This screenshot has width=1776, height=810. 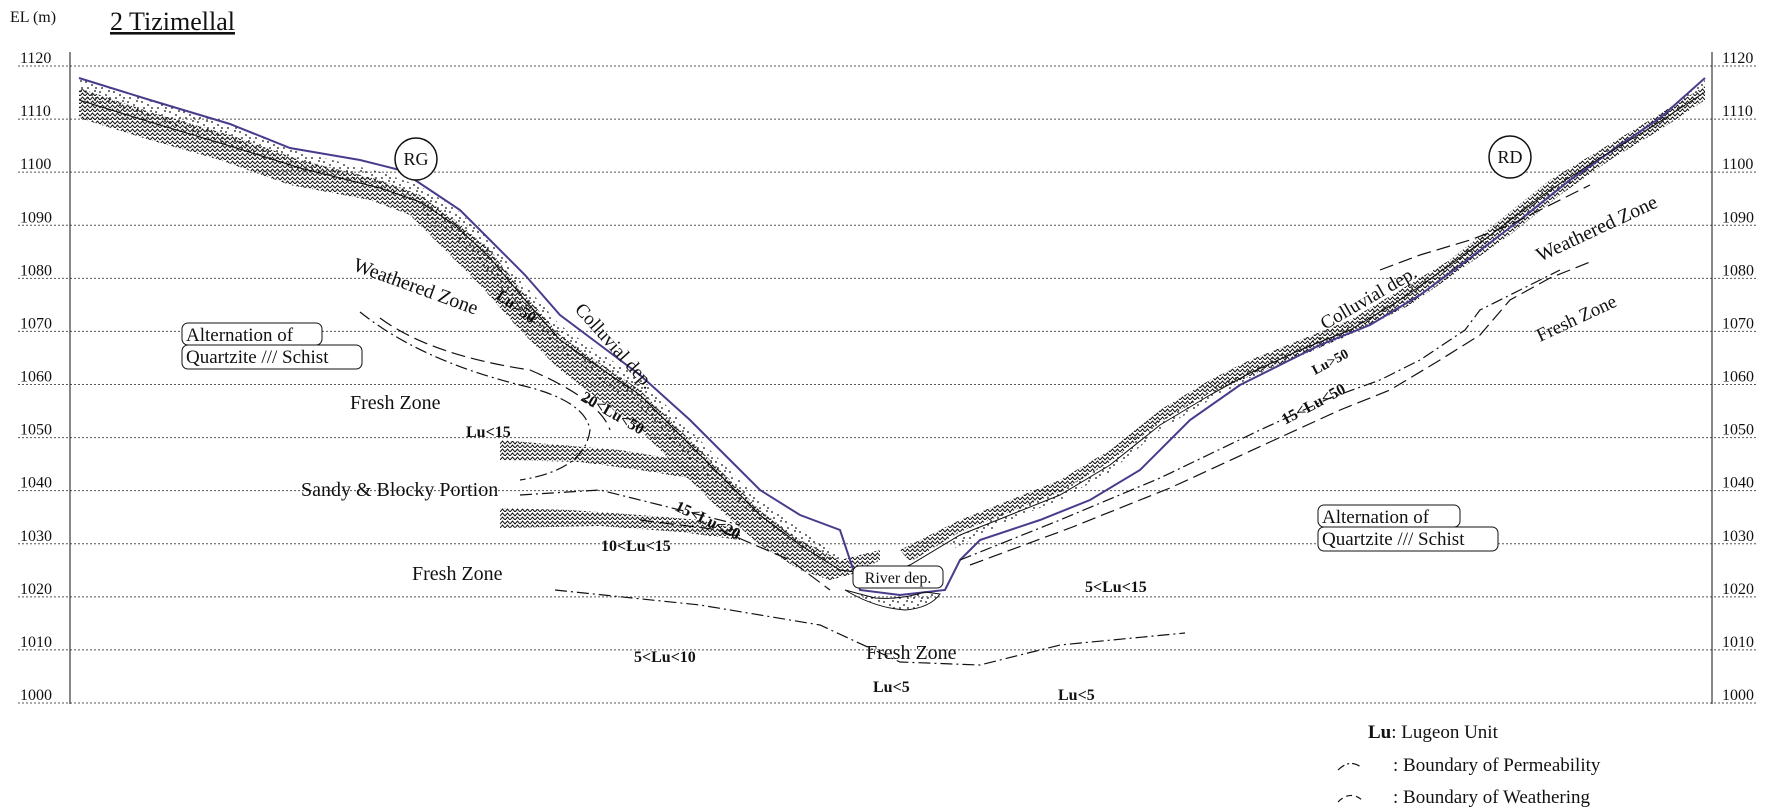 I want to click on elevation-tick-label-left: 1070, so click(x=36, y=323).